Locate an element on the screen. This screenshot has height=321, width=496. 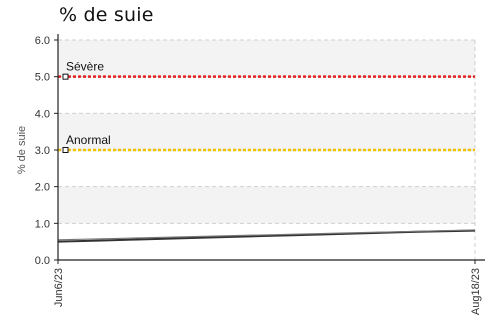
y-tick-label: 6.0 is located at coordinates (42, 41).